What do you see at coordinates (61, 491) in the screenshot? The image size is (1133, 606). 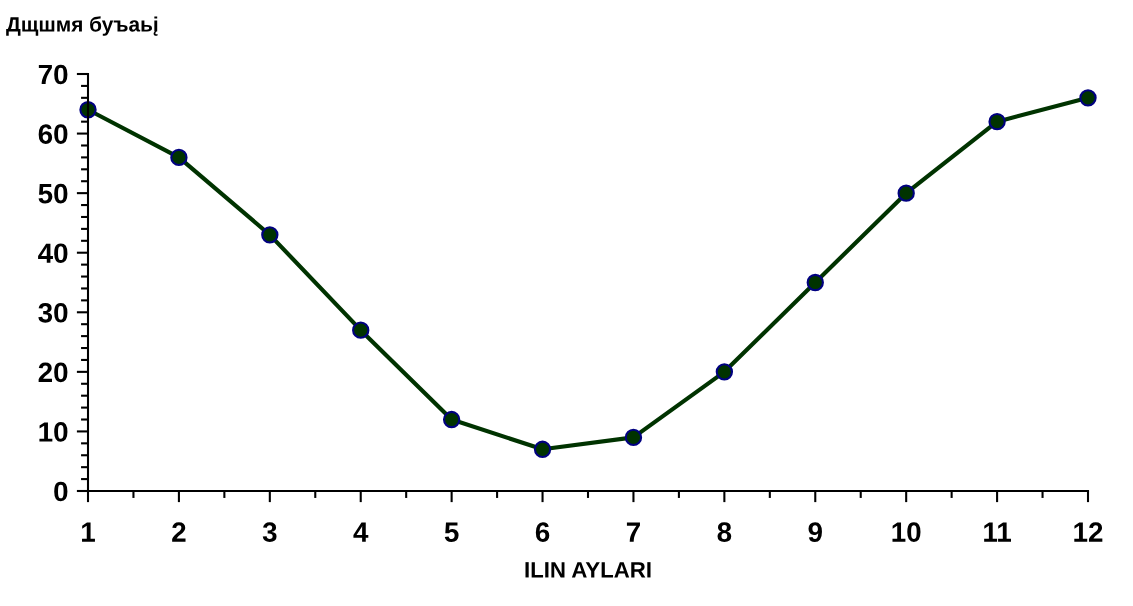 I see `y-tick-label: 0` at bounding box center [61, 491].